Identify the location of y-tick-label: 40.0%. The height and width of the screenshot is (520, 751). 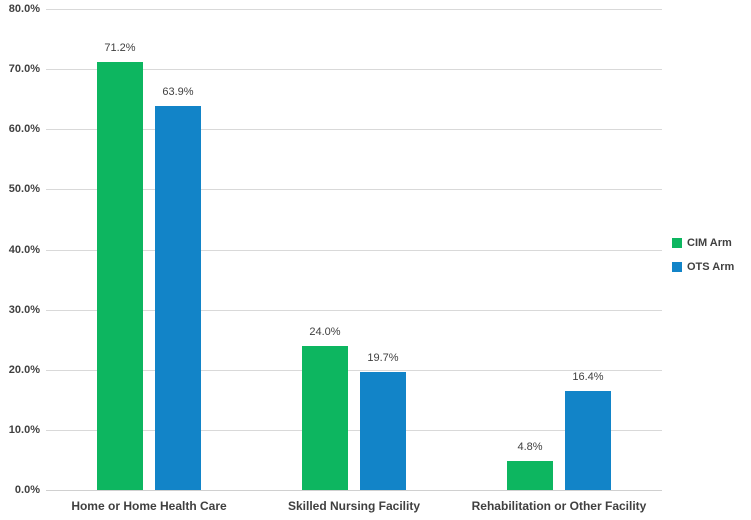
(24, 250).